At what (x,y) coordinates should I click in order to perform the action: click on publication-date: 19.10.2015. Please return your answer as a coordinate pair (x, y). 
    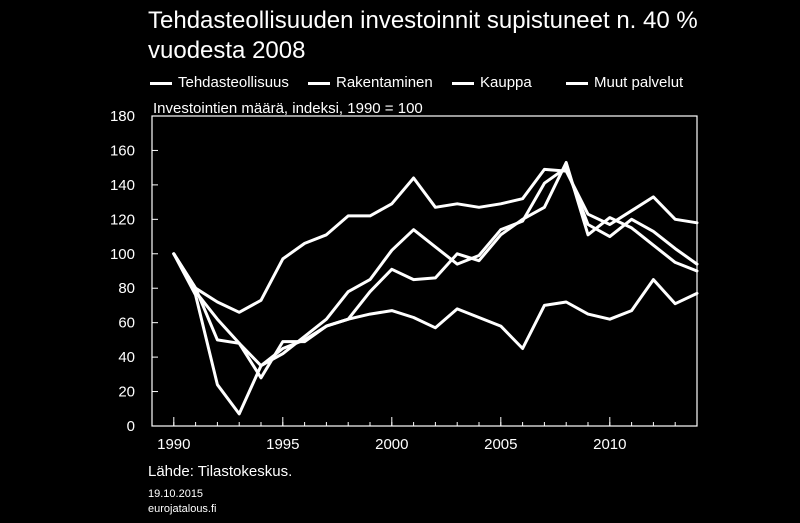
    Looking at the image, I should click on (176, 494).